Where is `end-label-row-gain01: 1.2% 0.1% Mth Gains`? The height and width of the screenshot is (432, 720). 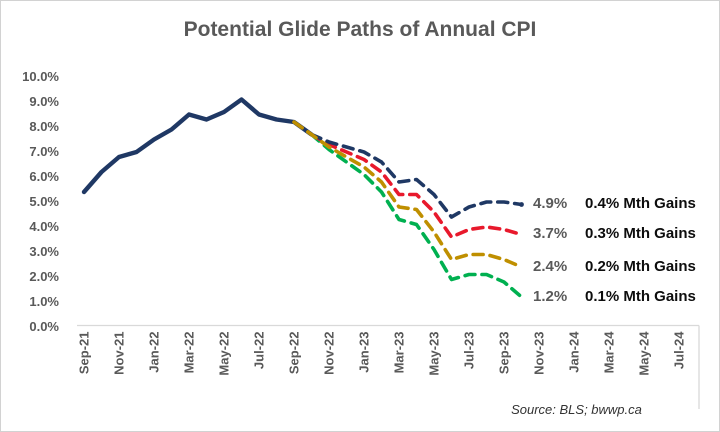
end-label-row-gain01: 1.2% 0.1% Mth Gains is located at coordinates (626, 296).